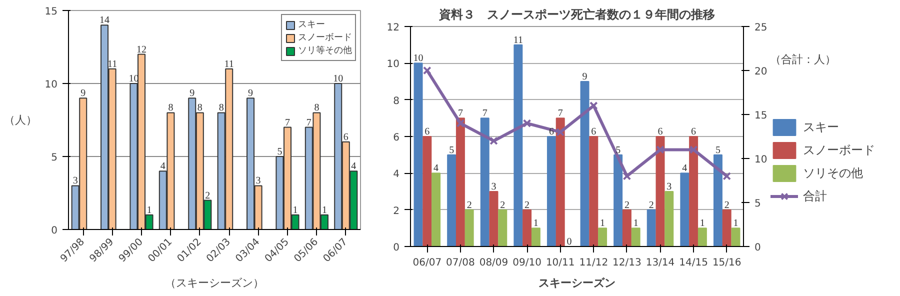  What do you see at coordinates (396, 211) in the screenshot?
I see `y-tick-label: 2` at bounding box center [396, 211].